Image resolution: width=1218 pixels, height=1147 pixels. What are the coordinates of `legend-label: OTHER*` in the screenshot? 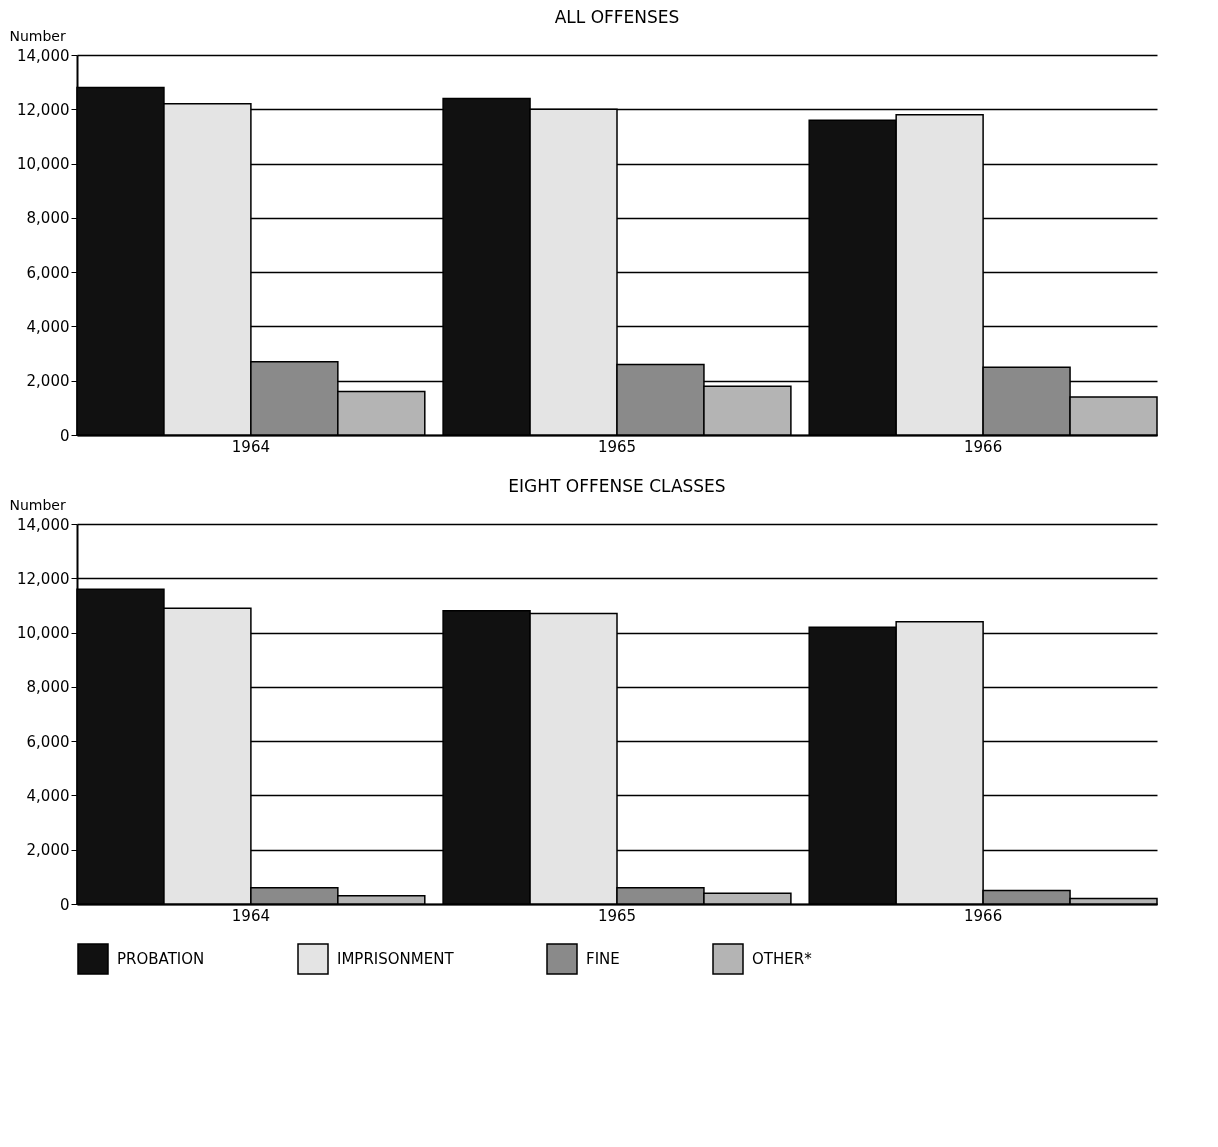 It's located at (782, 959).